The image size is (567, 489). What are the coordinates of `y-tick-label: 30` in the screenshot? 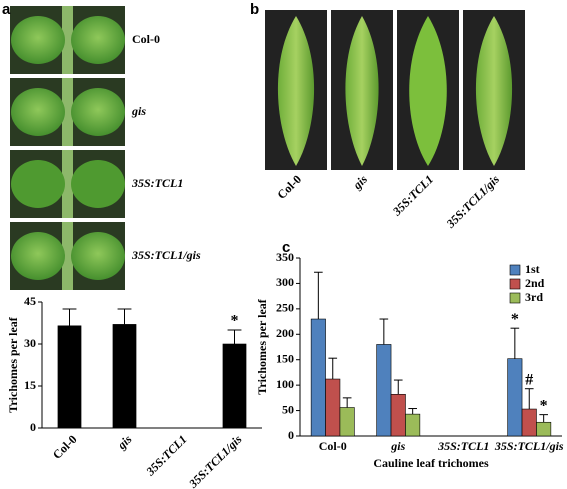 It's located at (30, 343).